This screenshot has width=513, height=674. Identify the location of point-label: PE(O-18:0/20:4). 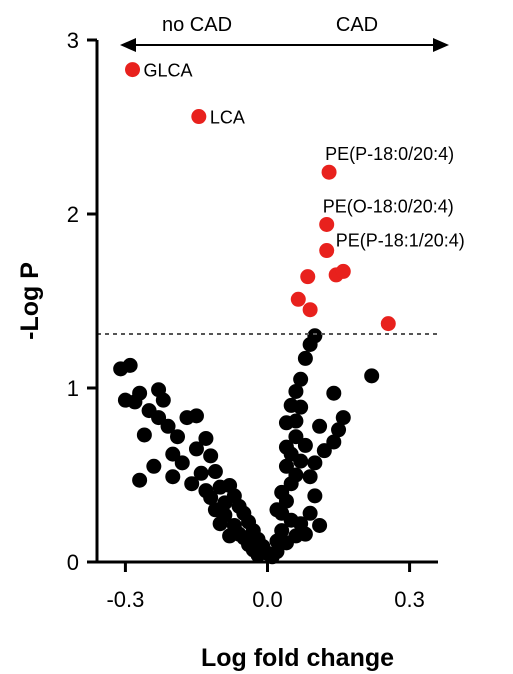
(388, 206).